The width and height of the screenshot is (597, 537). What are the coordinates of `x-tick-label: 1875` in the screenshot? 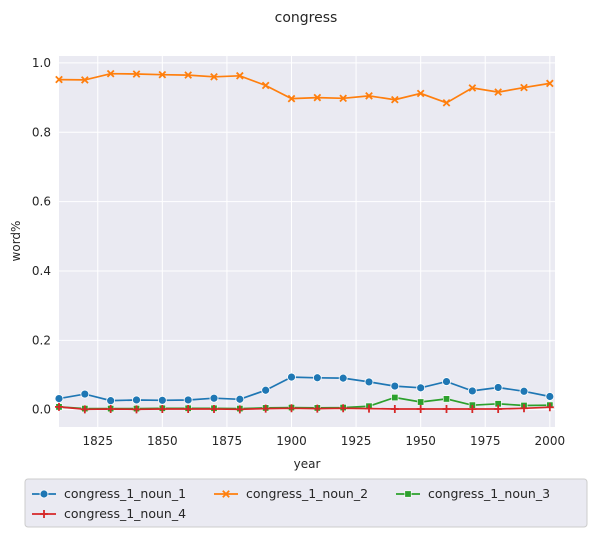 It's located at (227, 441).